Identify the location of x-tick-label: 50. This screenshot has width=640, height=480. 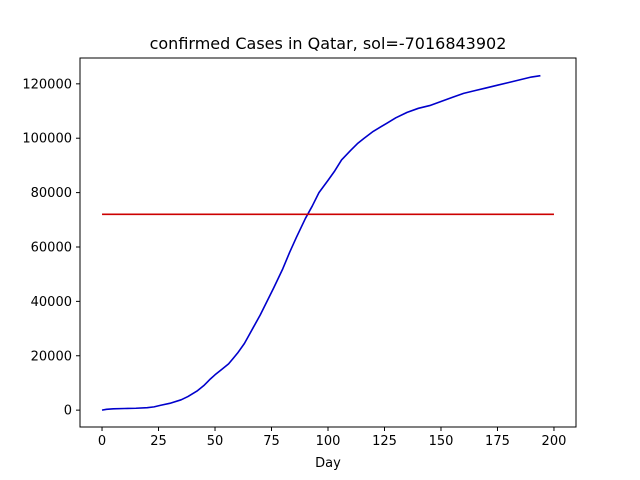
(215, 441).